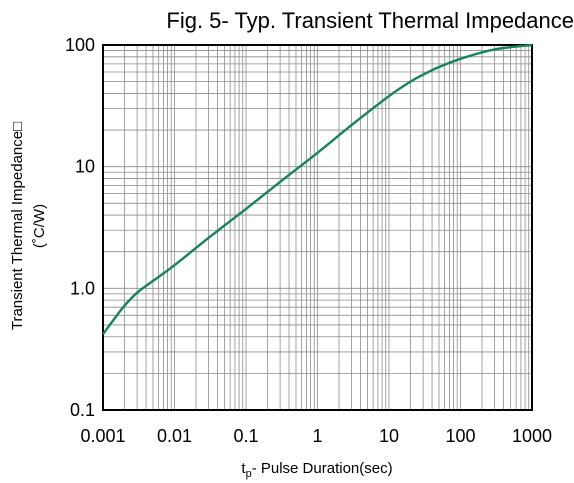 The width and height of the screenshot is (574, 483). I want to click on x-tick-label: 0.01, so click(174, 436).